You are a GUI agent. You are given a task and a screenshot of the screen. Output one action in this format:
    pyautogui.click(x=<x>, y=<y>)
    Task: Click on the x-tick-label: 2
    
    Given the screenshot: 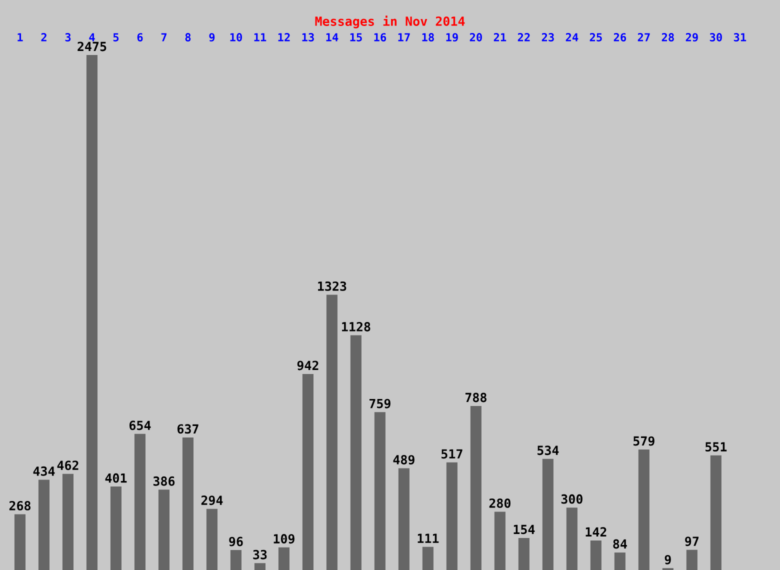 What is the action you would take?
    pyautogui.click(x=43, y=37)
    